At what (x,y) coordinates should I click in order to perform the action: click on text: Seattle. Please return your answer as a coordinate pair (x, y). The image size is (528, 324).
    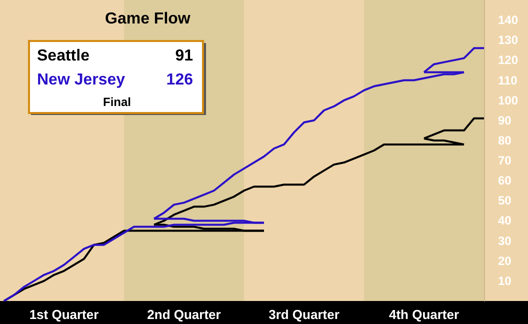
    Looking at the image, I should click on (63, 56).